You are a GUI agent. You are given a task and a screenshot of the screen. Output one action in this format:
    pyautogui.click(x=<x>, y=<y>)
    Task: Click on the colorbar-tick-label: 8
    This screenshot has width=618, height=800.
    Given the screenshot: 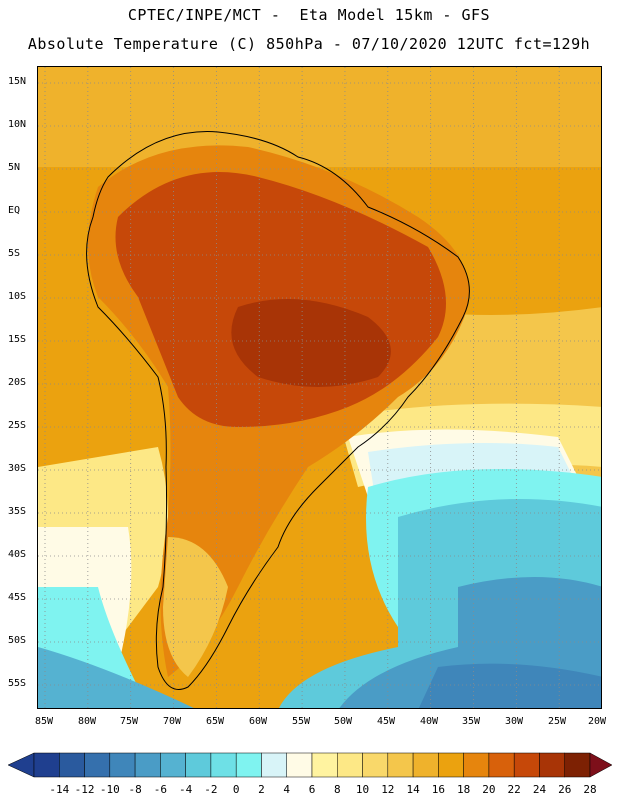 What is the action you would take?
    pyautogui.click(x=337, y=789)
    